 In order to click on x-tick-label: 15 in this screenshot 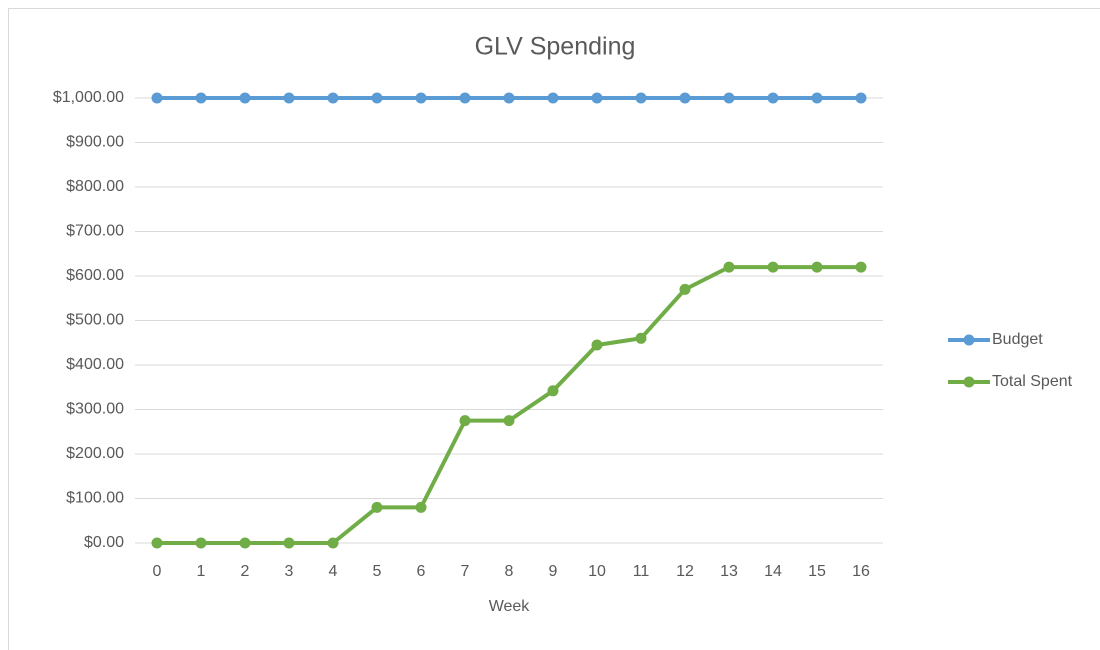, I will do `click(817, 571)`.